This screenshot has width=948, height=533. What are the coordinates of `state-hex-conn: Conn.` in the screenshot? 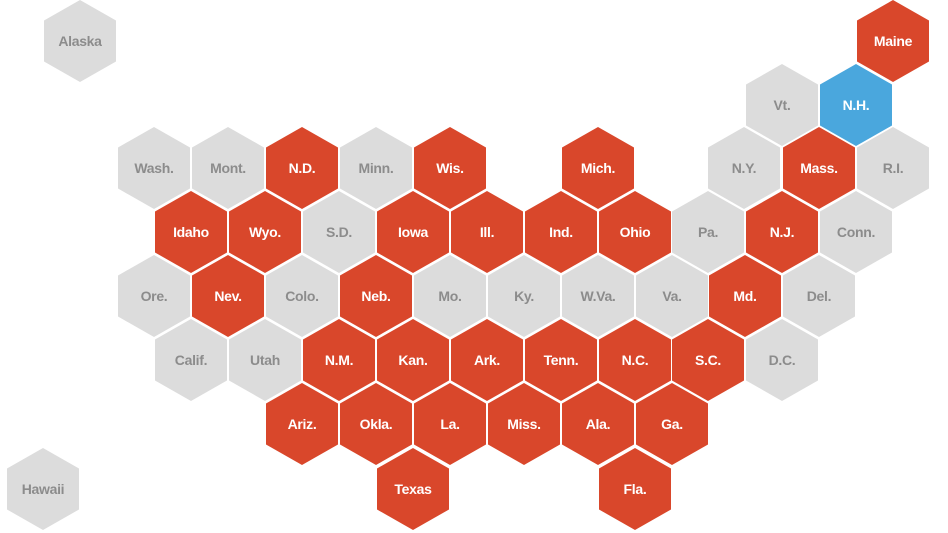 It's located at (856, 232).